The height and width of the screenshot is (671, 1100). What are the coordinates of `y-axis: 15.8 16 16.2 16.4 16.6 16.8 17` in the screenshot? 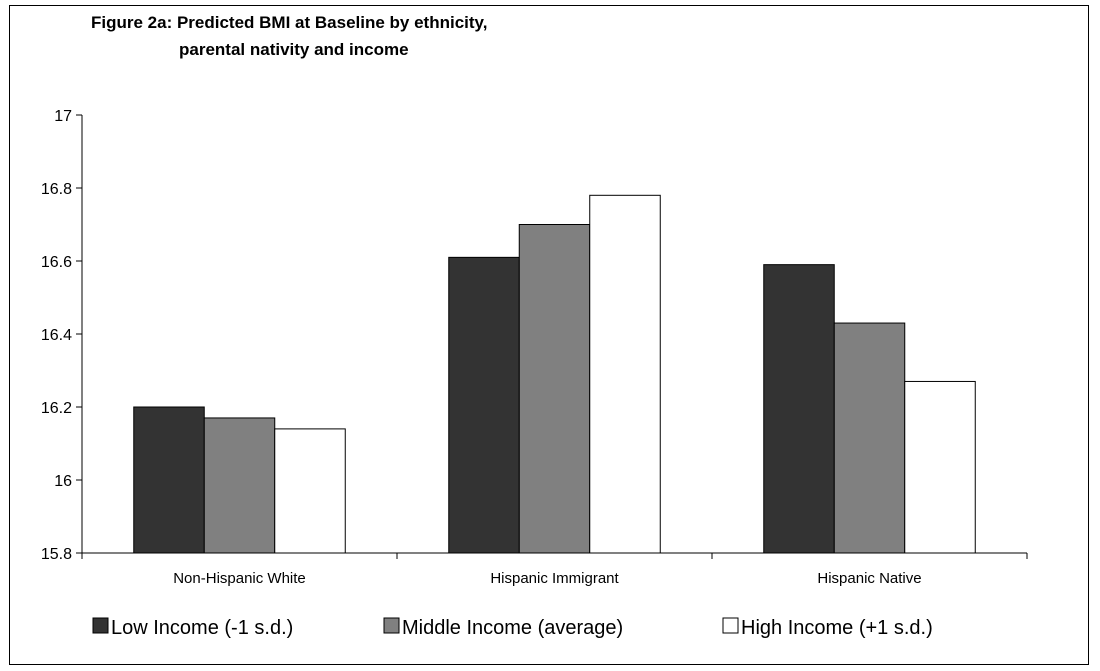 It's located at (62, 335).